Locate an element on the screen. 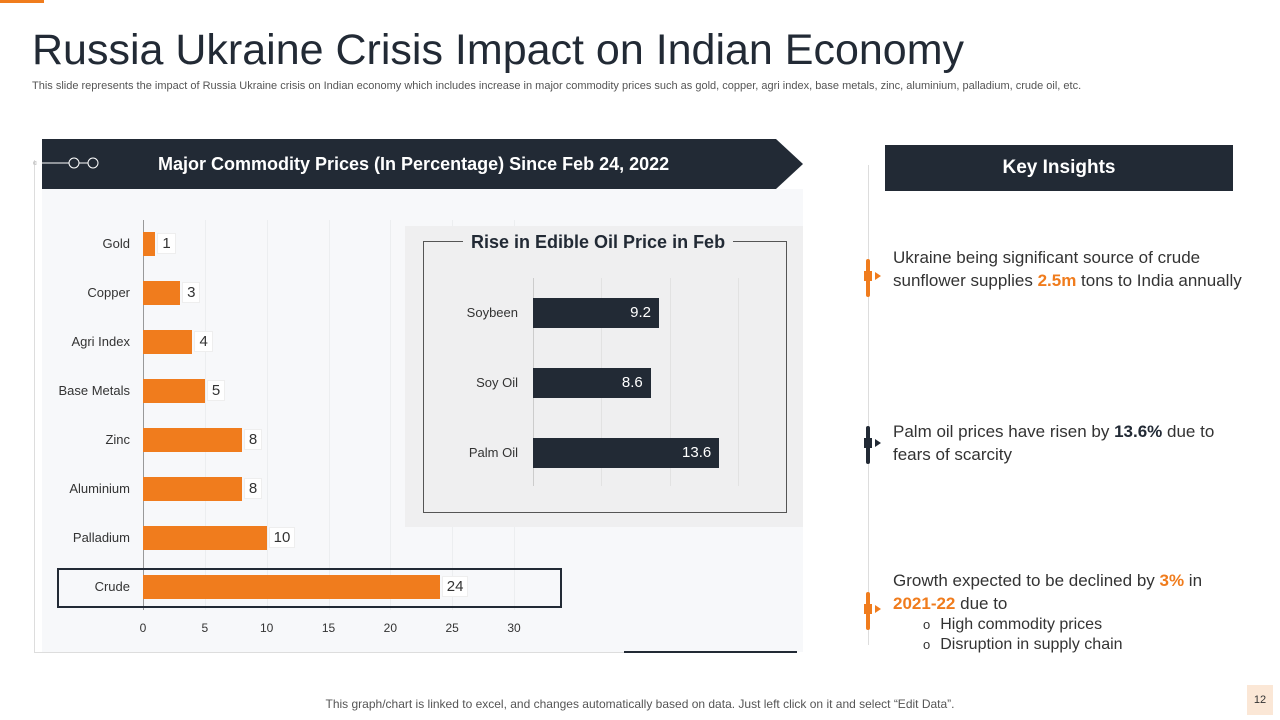 The image size is (1280, 720). bullet-item: High commodity prices is located at coordinates (1083, 625).